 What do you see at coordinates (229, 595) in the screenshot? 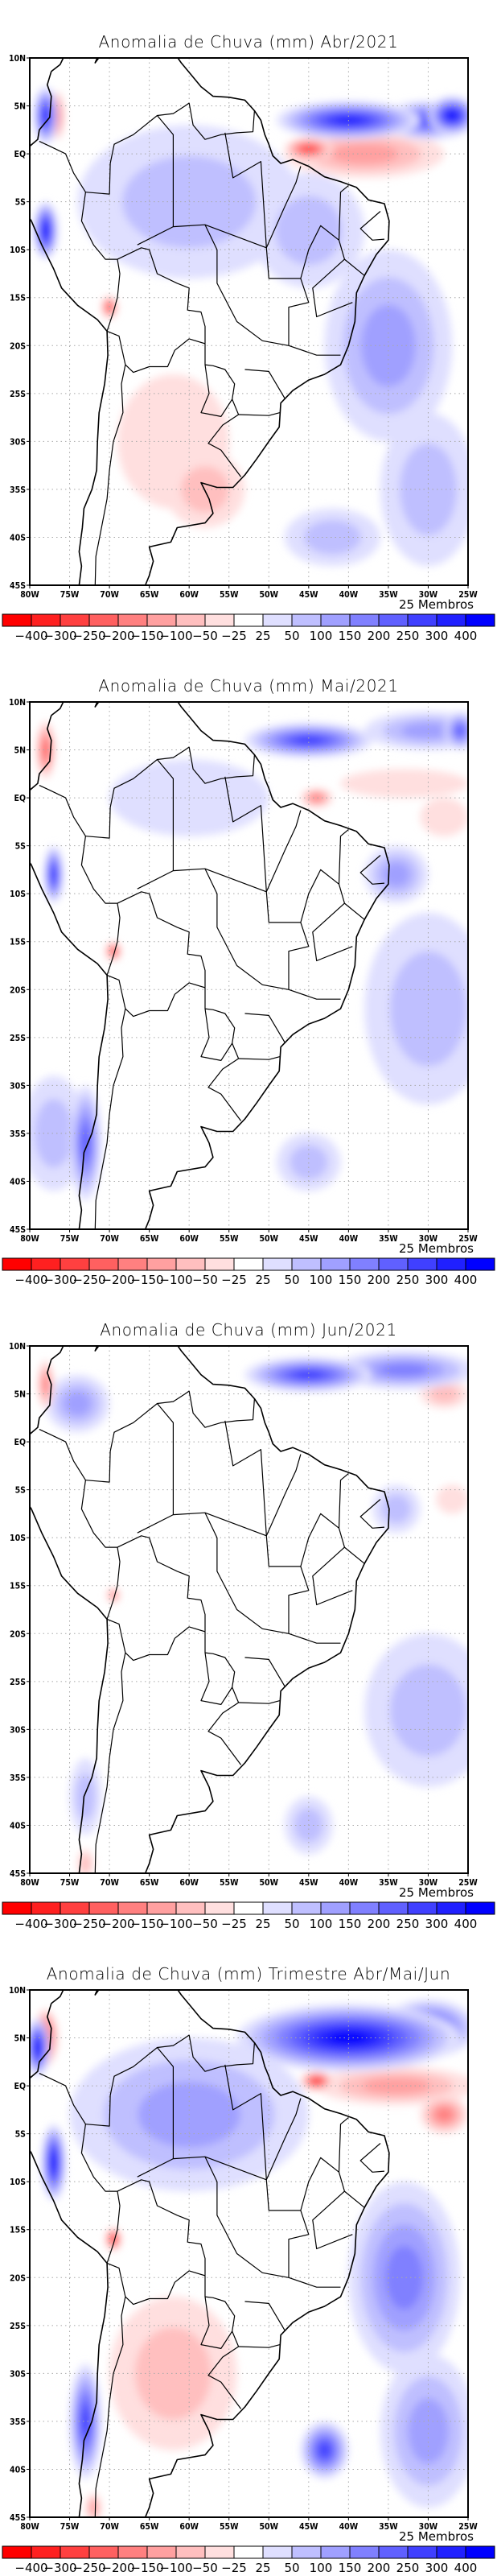
I see `x-tick-label: 55W` at bounding box center [229, 595].